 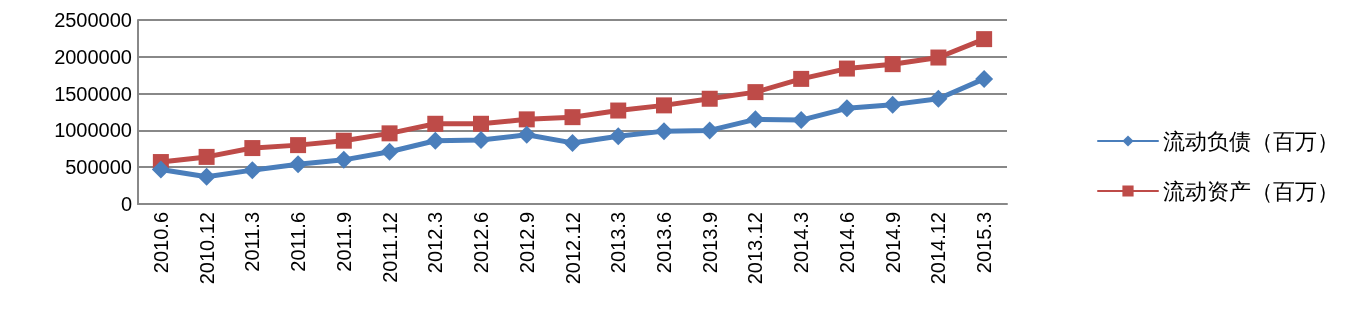 I want to click on x-tick-label: 2010.12, so click(x=206, y=248).